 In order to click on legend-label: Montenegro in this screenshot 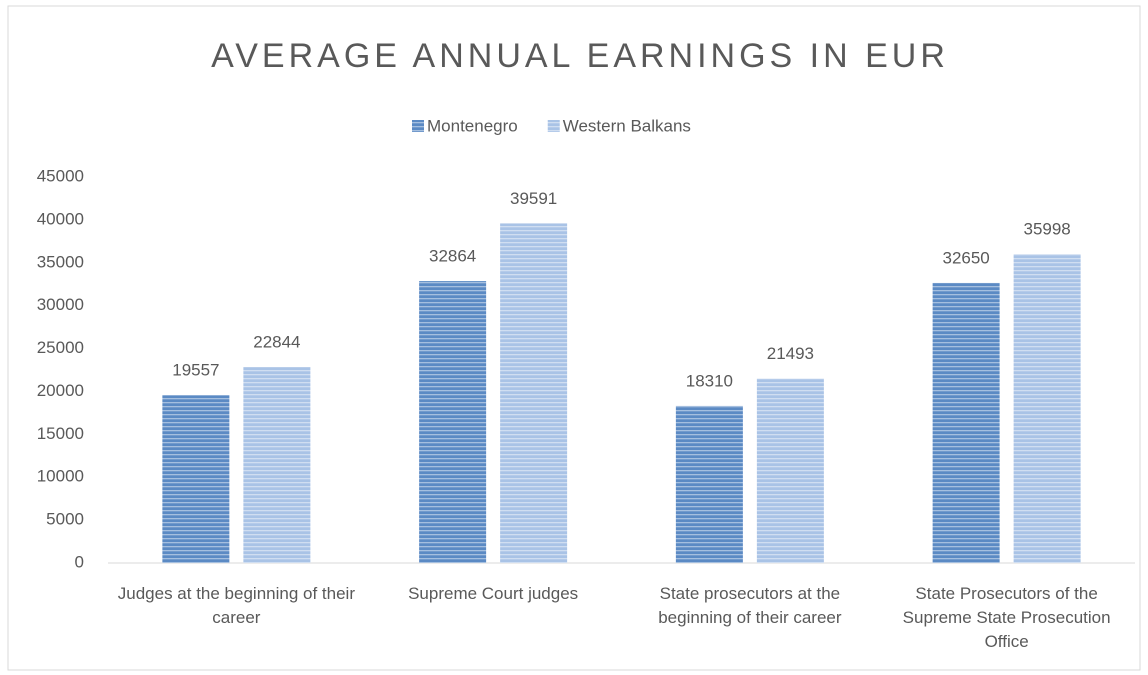, I will do `click(472, 125)`.